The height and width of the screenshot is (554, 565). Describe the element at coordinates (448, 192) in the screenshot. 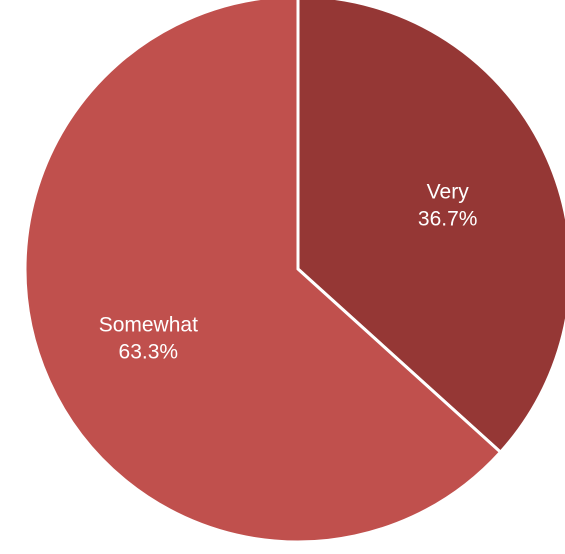

I see `pie-label-category: Very` at that location.